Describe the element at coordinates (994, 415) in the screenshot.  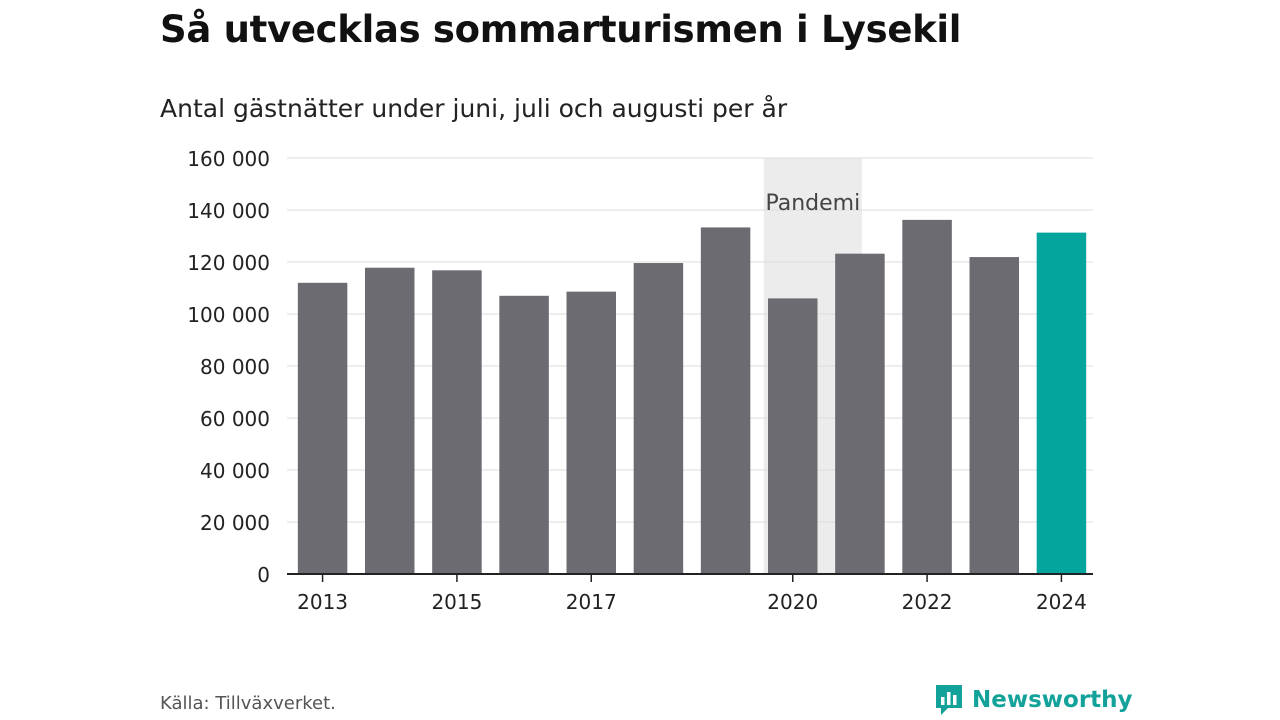
I see `bar-2023` at that location.